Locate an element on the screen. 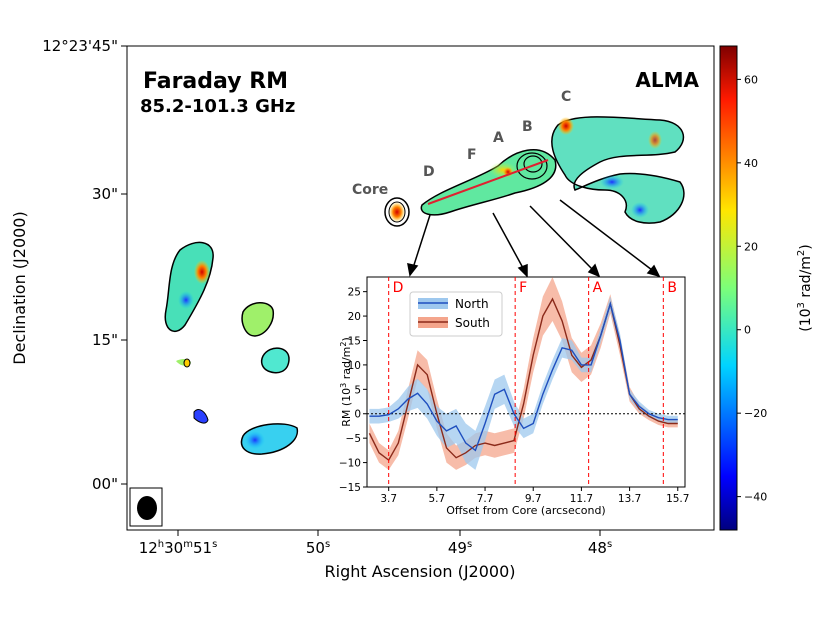  instrument-label: ALMA is located at coordinates (667, 80).